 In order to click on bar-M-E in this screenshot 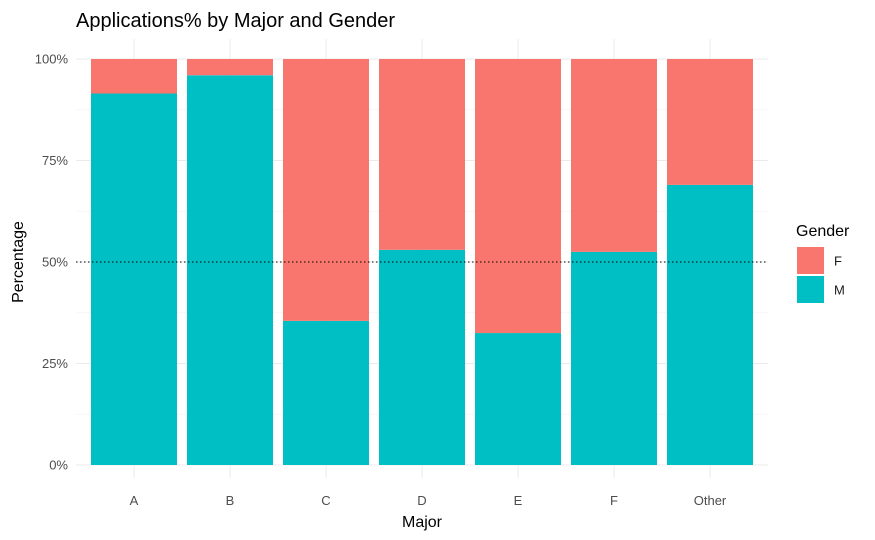, I will do `click(518, 399)`.